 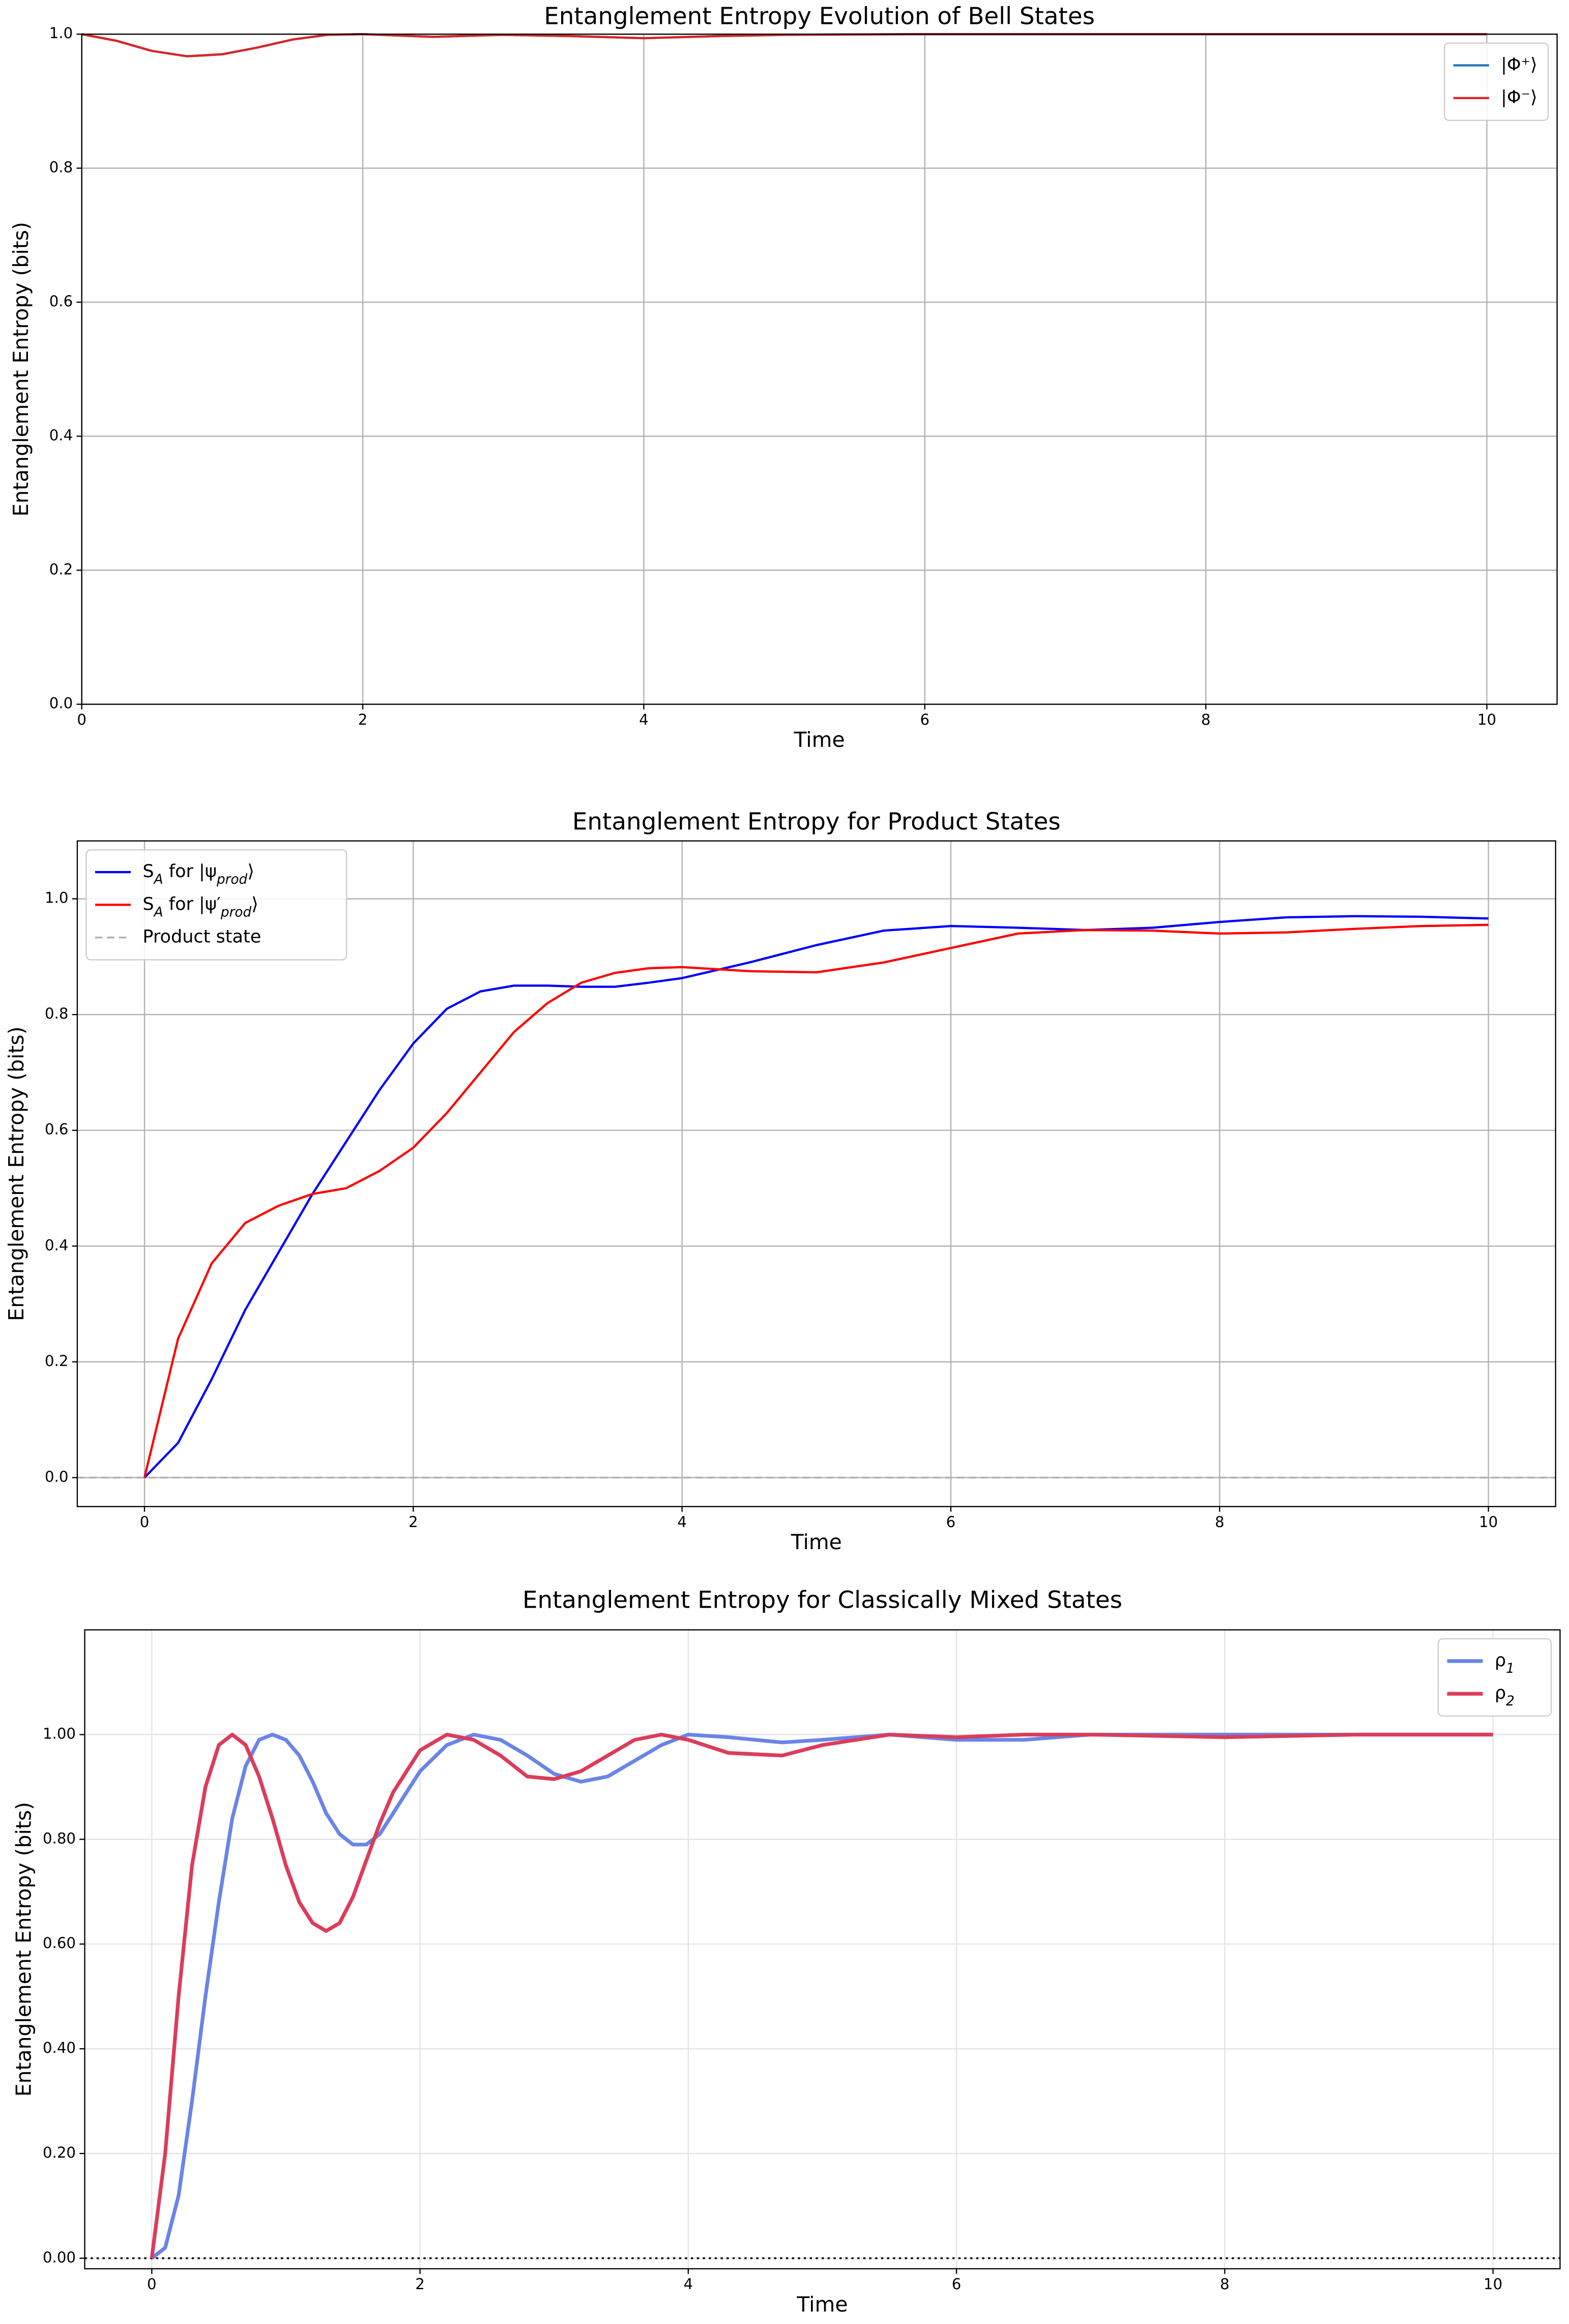 What do you see at coordinates (1519, 64) in the screenshot?
I see `legend-label: |Φ⁺⟩` at bounding box center [1519, 64].